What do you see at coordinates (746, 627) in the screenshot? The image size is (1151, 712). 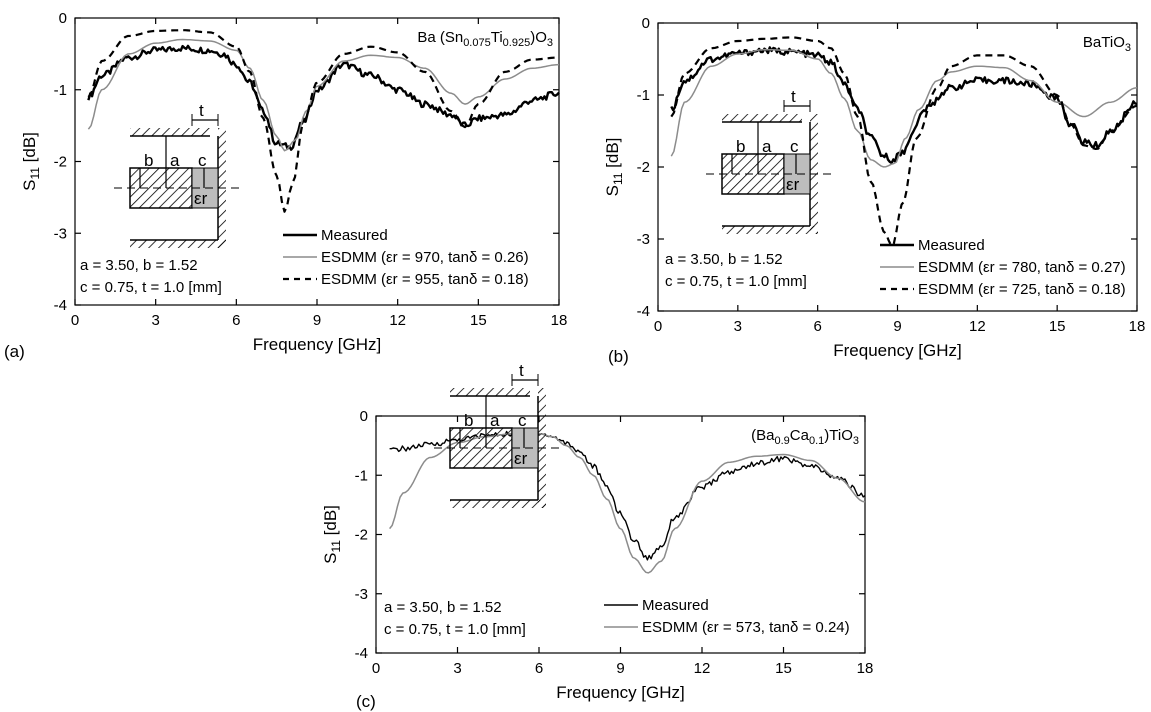 I see `legend-label: ESDMM (εr = 573, tanδ = 0.24)` at bounding box center [746, 627].